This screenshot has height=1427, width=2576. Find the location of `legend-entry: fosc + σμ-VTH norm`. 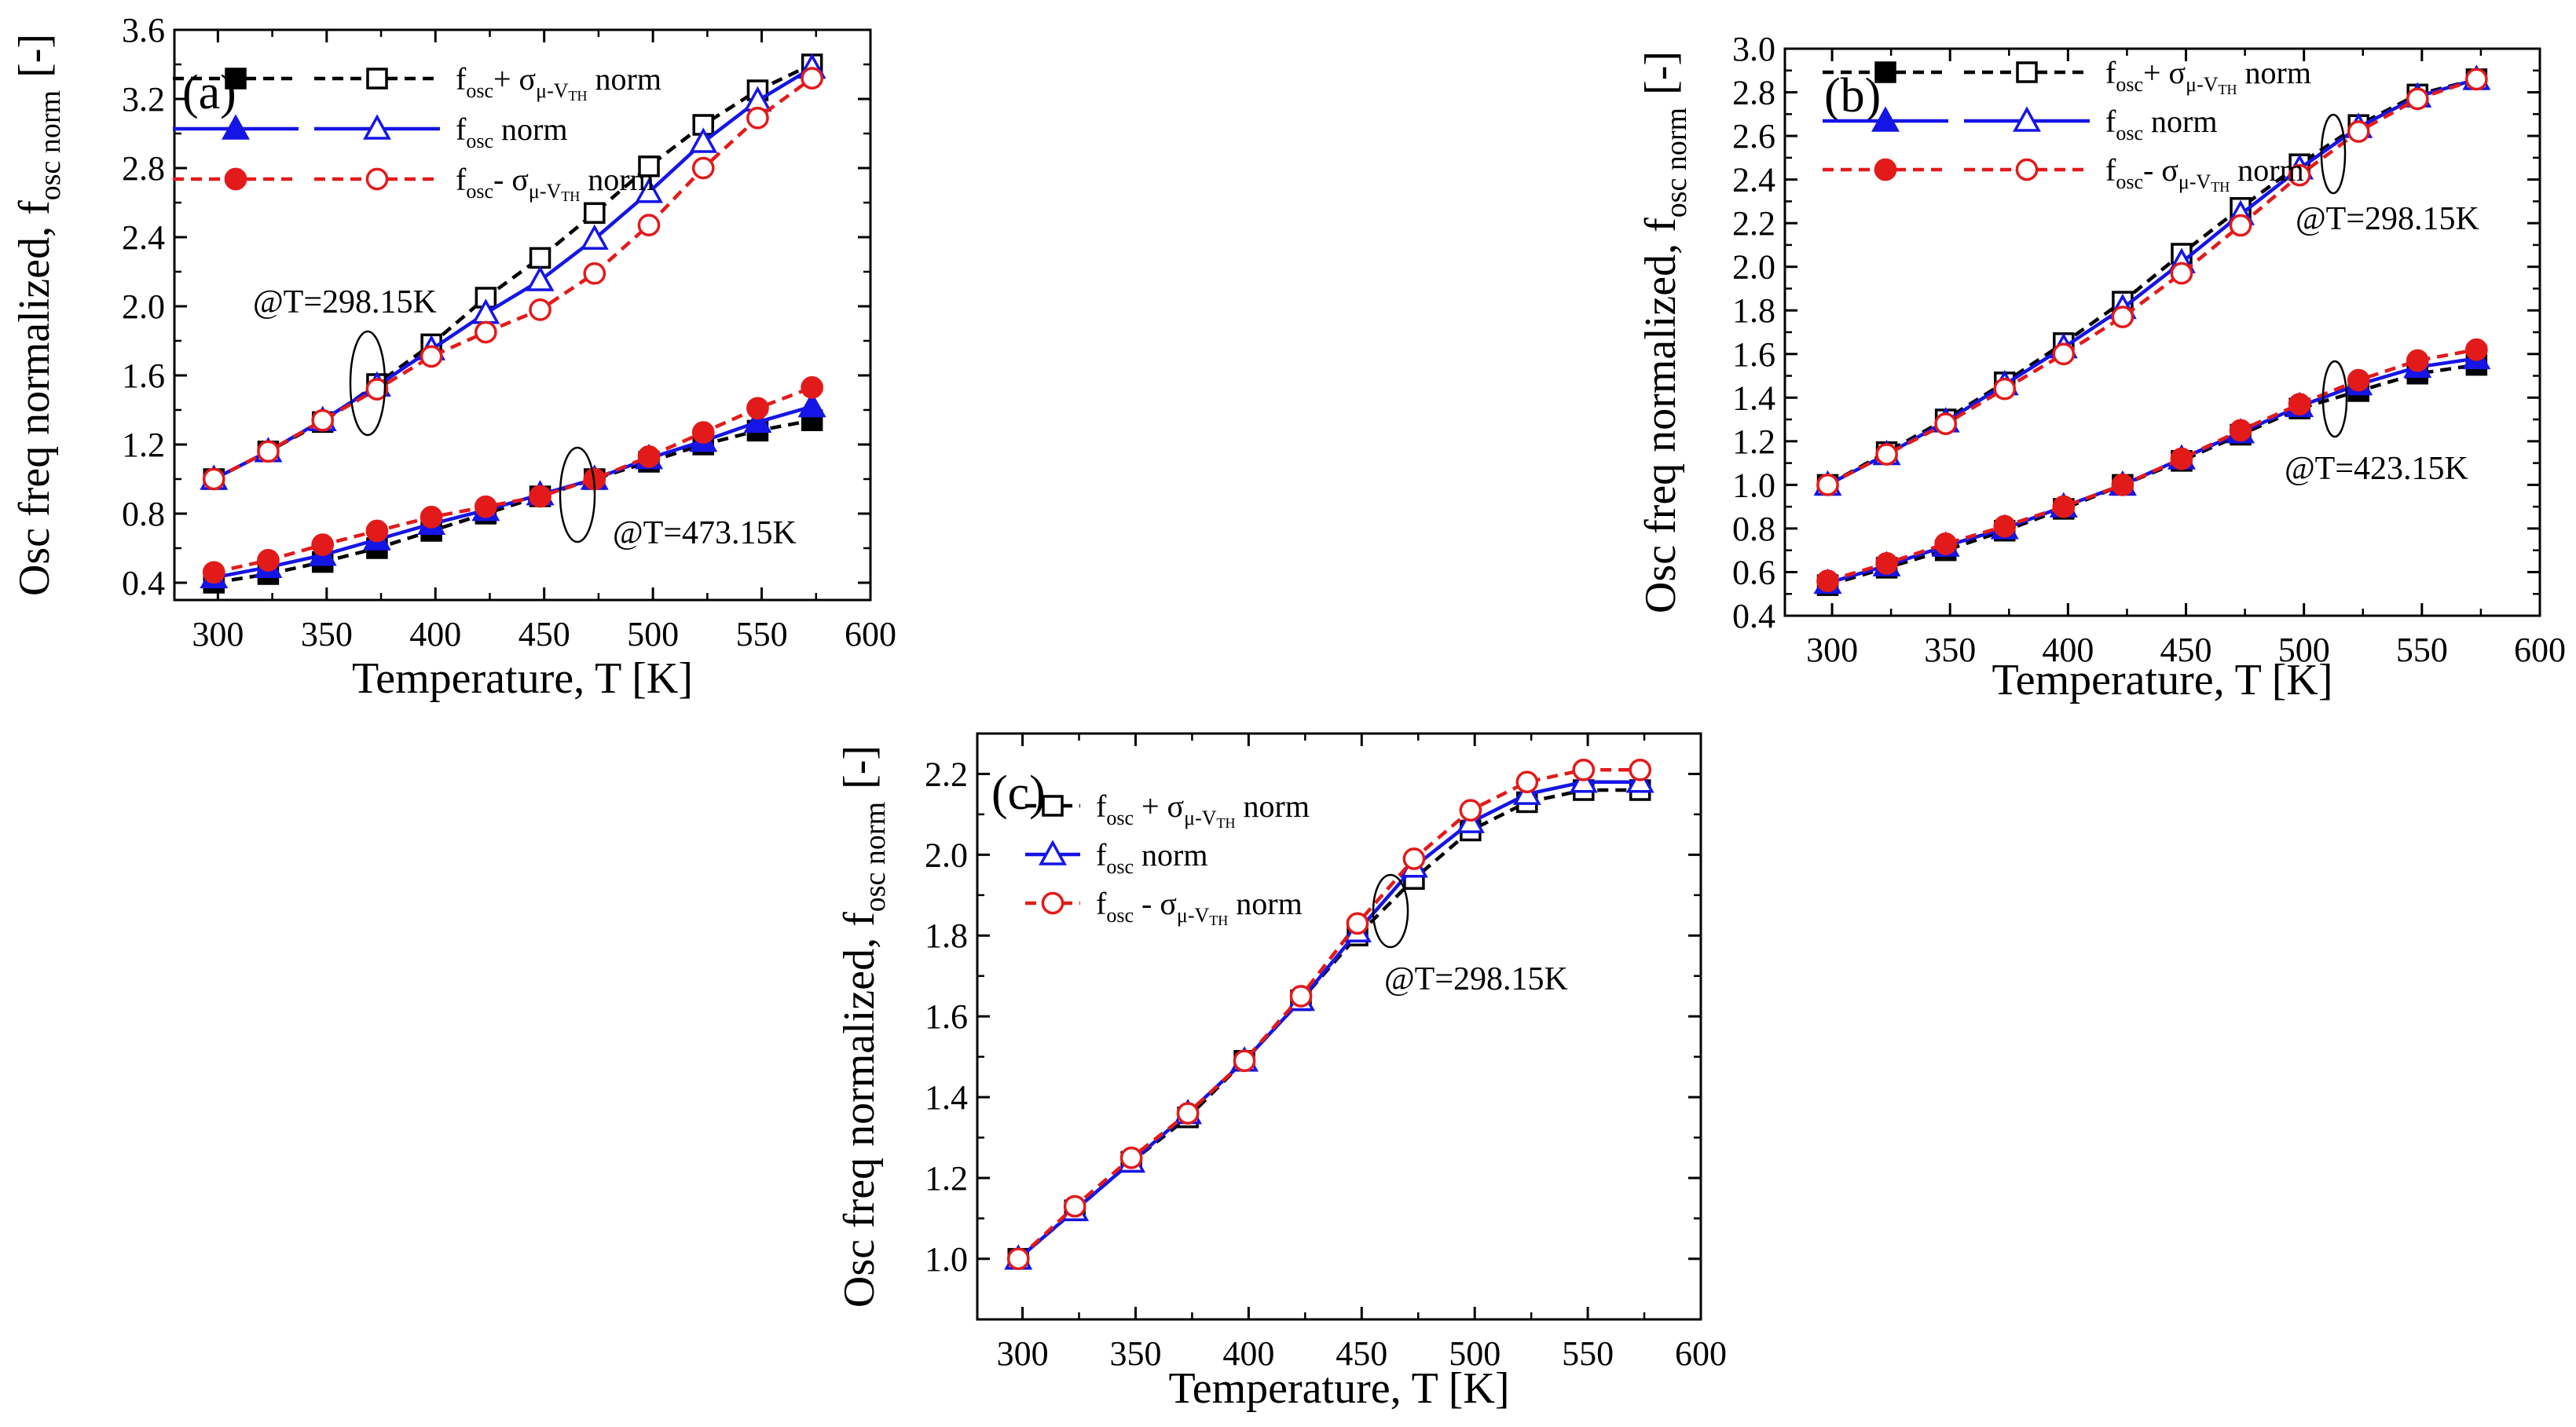

legend-entry: fosc + σμ-VTH norm is located at coordinates (1167, 810).